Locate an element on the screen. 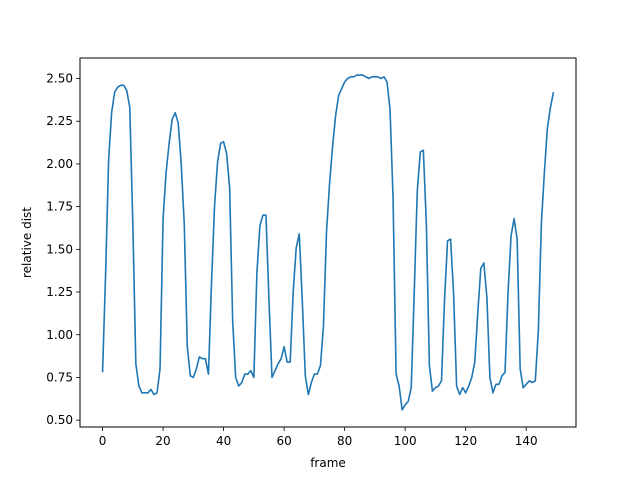  y-tick-label: 1.75 is located at coordinates (59, 207).